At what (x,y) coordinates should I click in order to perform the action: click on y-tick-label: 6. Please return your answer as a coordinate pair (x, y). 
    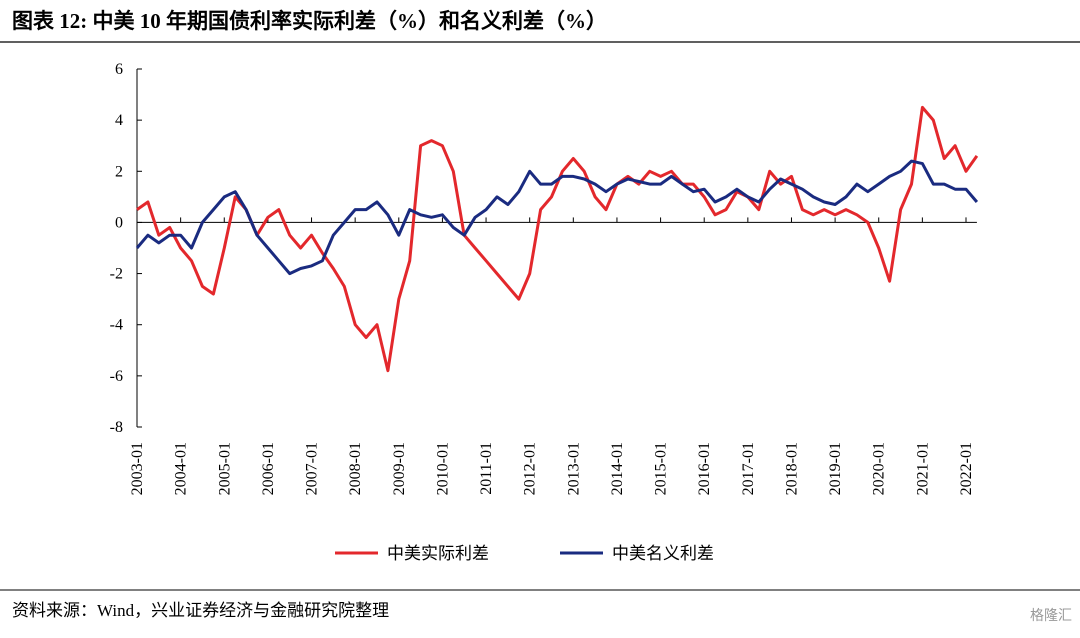
    Looking at the image, I should click on (119, 69).